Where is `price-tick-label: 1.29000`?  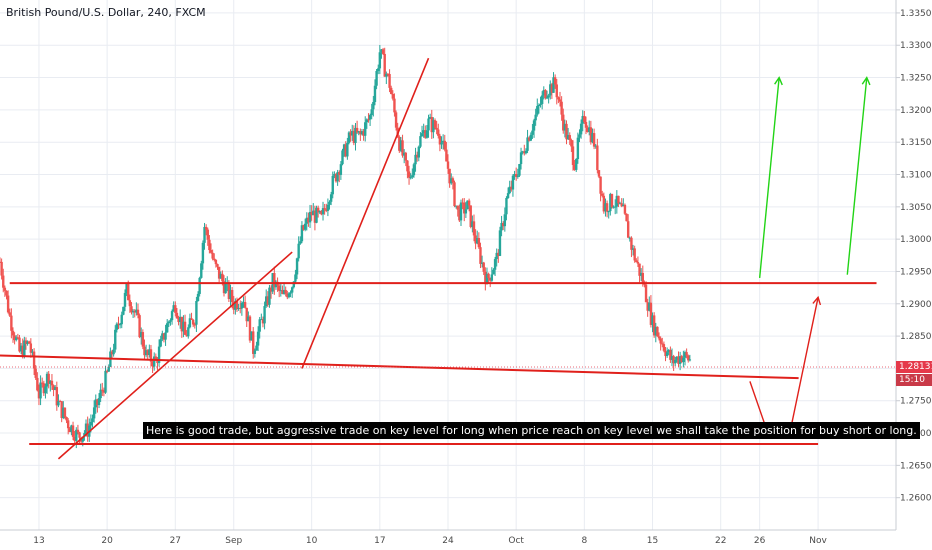 price-tick-label: 1.29000 is located at coordinates (916, 305).